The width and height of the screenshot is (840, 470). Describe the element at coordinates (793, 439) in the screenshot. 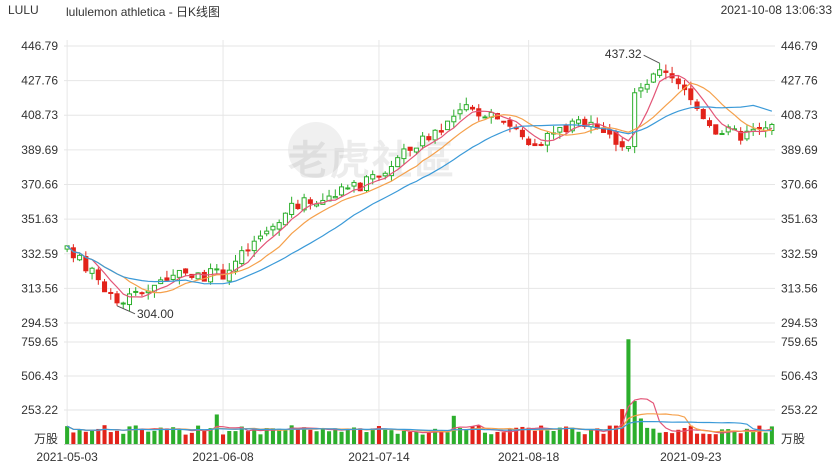

I see `volume-unit-label-right: 万股` at that location.